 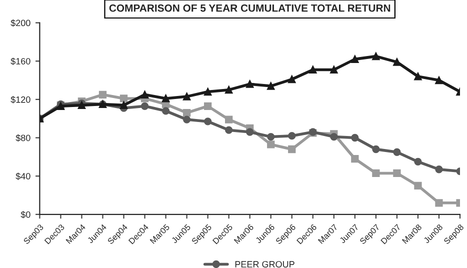 What do you see at coordinates (20, 100) in the screenshot?
I see `y-tick-label: $120` at bounding box center [20, 100].